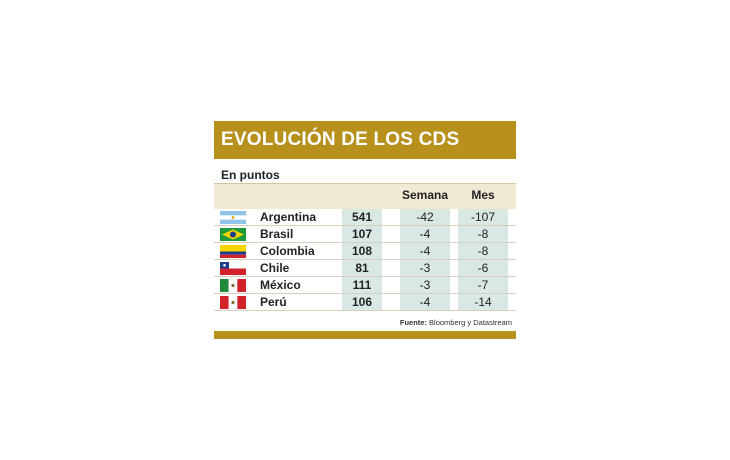 The image size is (730, 460). What do you see at coordinates (233, 285) in the screenshot?
I see `mexico-flag-icon` at bounding box center [233, 285].